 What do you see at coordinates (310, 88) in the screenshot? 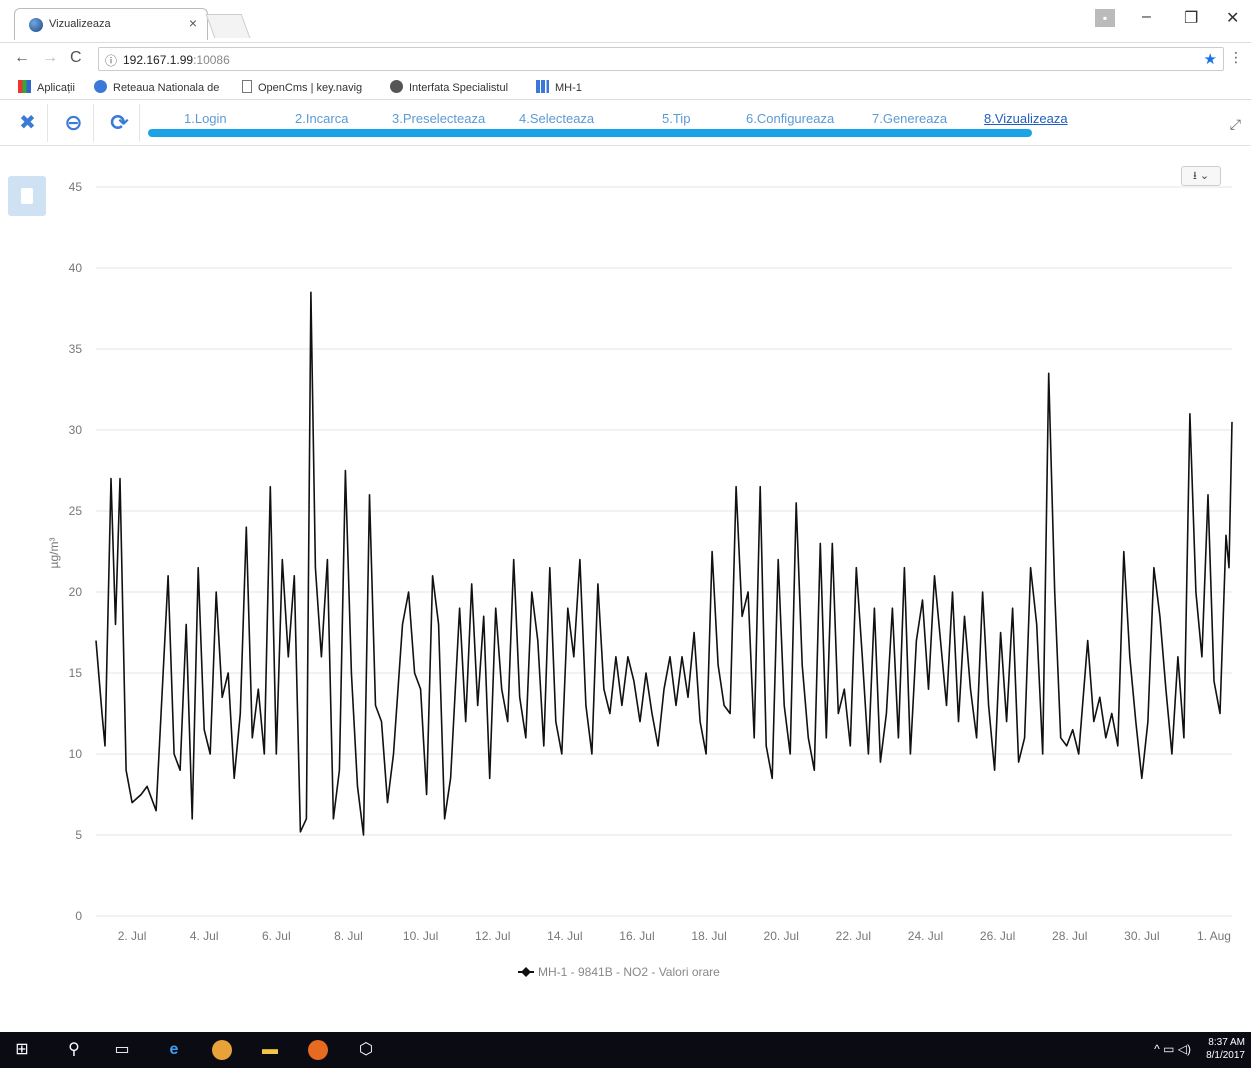
I see `bookmark-label: OpenCms | key.navig` at bounding box center [310, 88].